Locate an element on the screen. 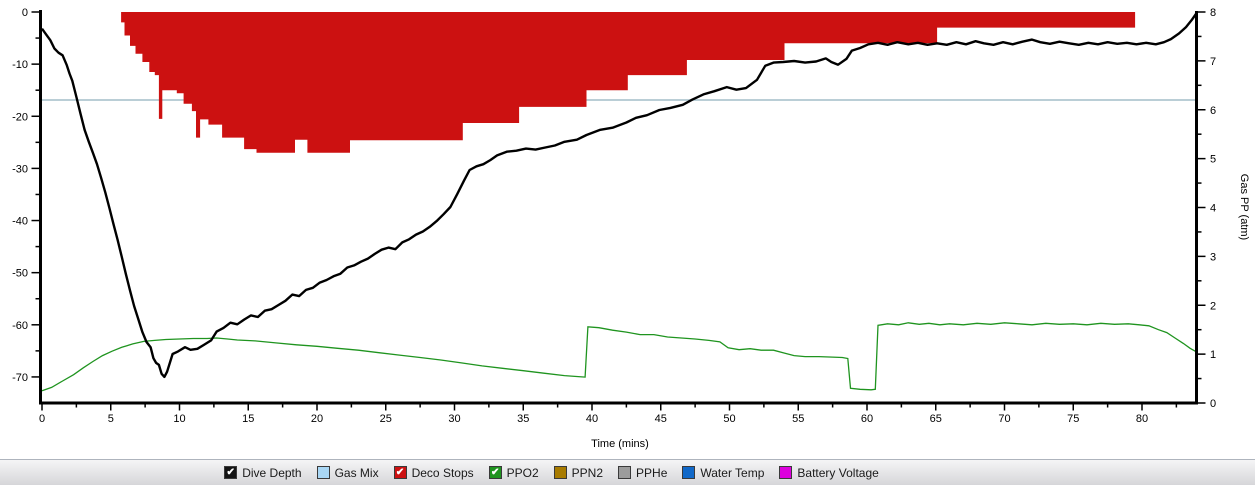  x-tick-label: 15 is located at coordinates (248, 419).